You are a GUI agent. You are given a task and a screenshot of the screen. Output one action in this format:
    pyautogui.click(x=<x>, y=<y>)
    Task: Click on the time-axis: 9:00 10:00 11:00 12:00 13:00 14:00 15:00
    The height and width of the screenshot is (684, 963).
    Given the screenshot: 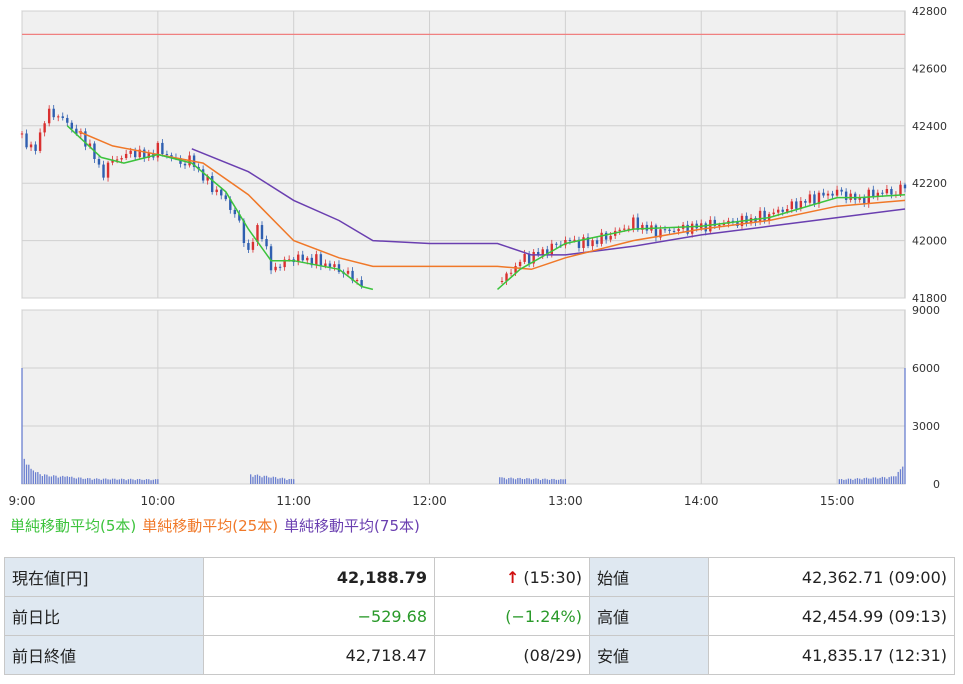 What is the action you would take?
    pyautogui.click(x=432, y=501)
    